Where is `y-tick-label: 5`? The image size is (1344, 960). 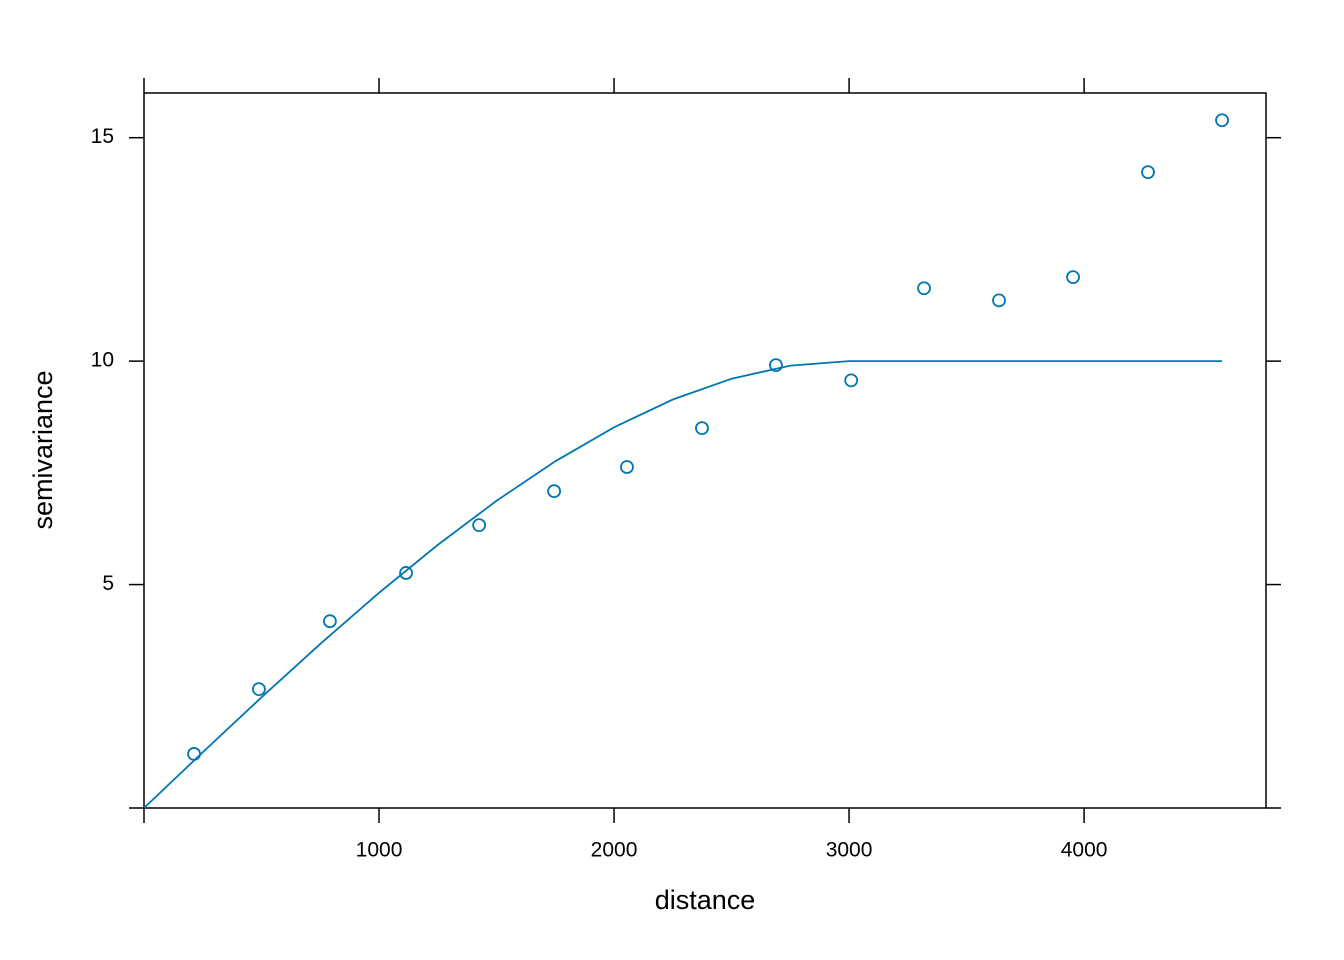 y-tick-label: 5 is located at coordinates (108, 583).